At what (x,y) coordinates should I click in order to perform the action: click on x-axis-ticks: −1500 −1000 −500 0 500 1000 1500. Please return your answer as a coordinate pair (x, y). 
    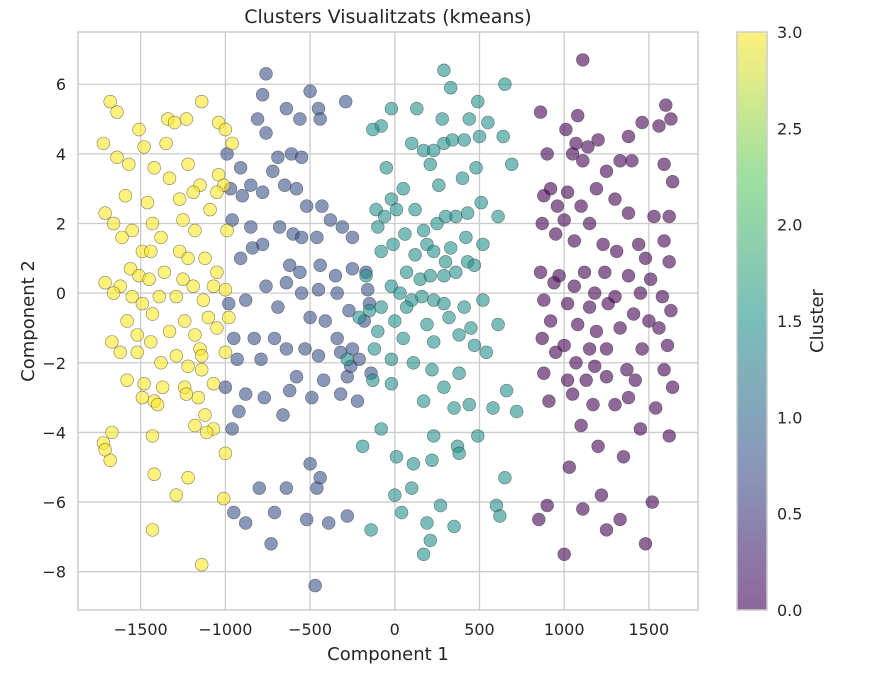
    Looking at the image, I should click on (392, 629).